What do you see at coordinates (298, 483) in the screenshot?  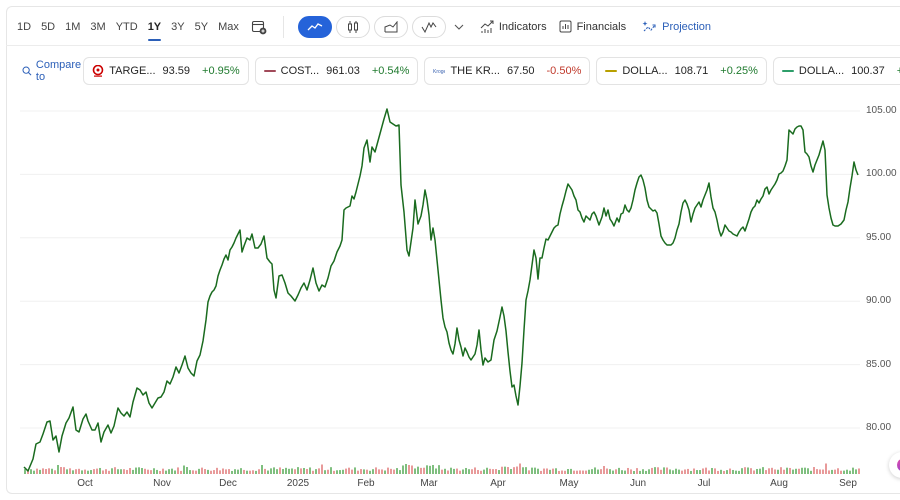 I see `x-tick-label: 2025` at bounding box center [298, 483].